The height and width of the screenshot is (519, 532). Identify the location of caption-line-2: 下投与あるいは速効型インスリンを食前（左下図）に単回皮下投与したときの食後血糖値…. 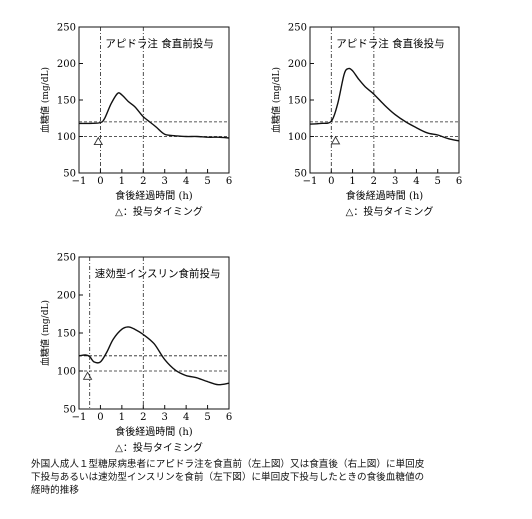
(228, 477).